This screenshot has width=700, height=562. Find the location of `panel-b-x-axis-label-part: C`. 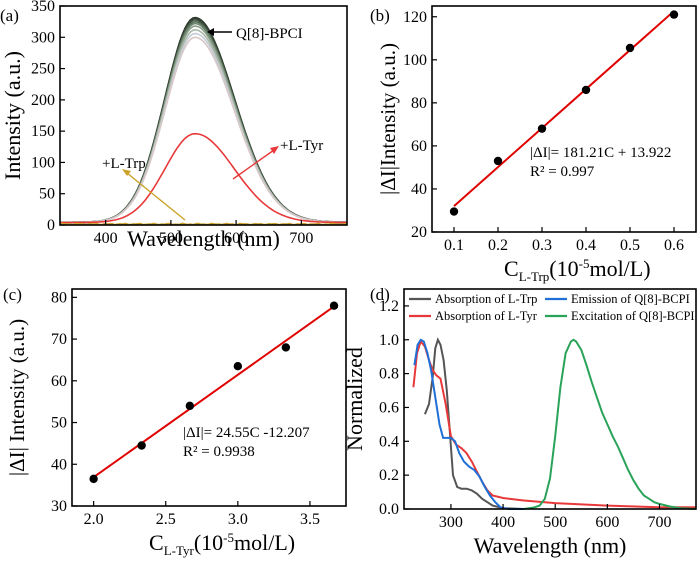

panel-b-x-axis-label-part: C is located at coordinates (511, 268).